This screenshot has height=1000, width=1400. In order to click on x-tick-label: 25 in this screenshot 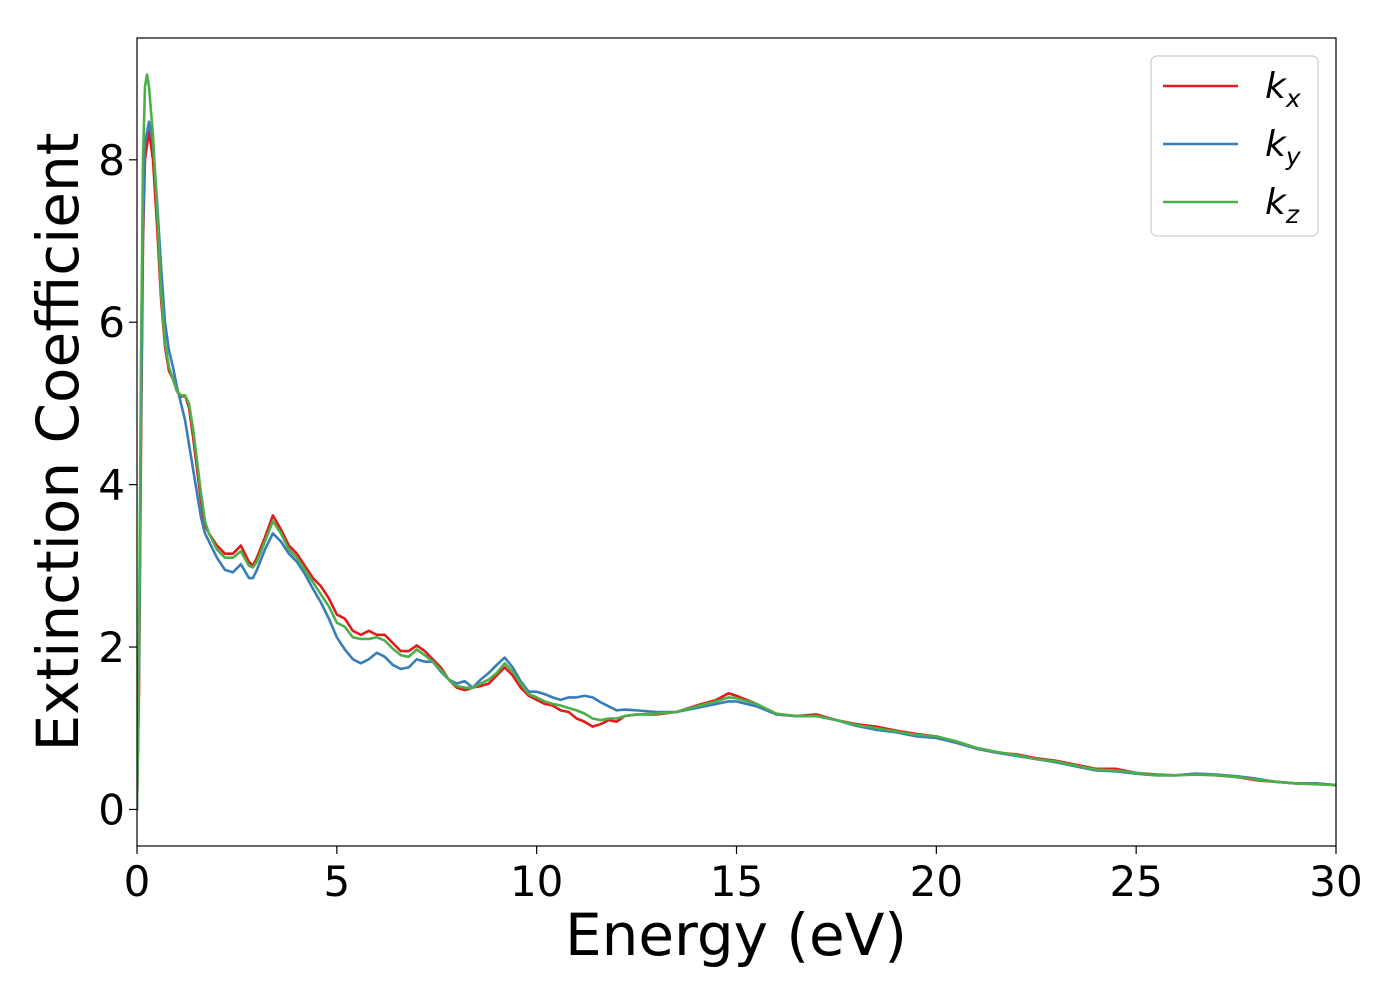, I will do `click(1135, 881)`.